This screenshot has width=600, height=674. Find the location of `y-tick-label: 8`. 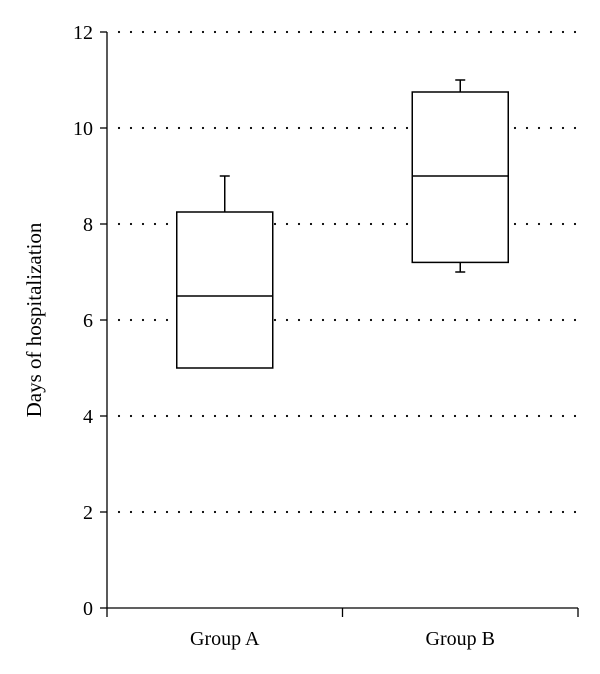

y-tick-label: 8 is located at coordinates (88, 225).